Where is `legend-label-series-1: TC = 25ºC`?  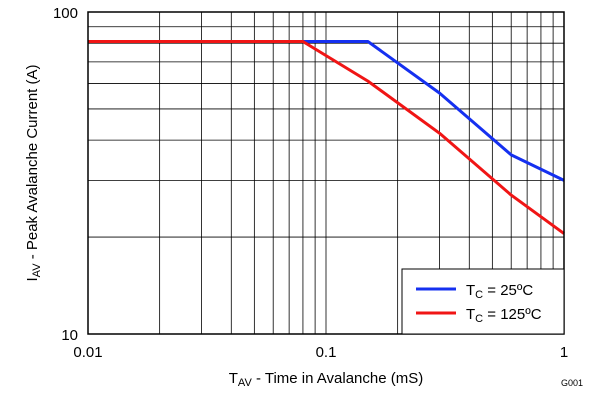 legend-label-series-1: TC = 25ºC is located at coordinates (499, 291).